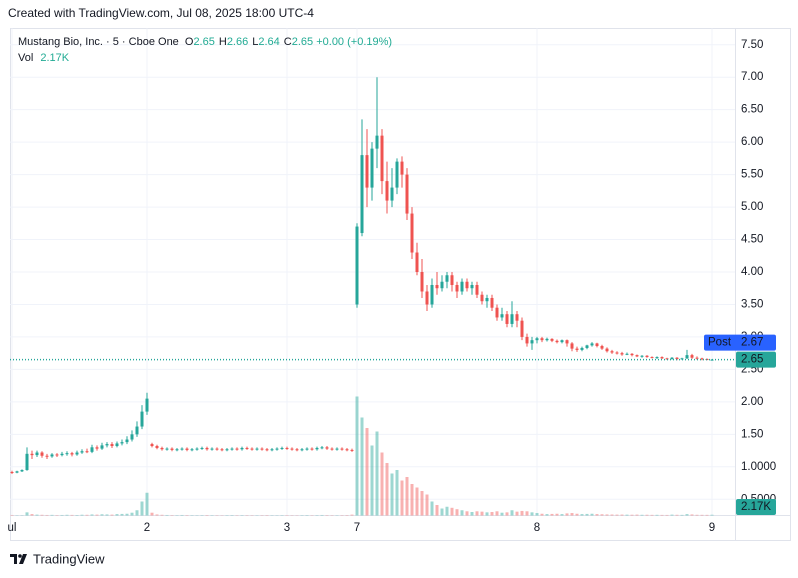 The image size is (798, 578). I want to click on y-tick-label: 3.50, so click(752, 304).